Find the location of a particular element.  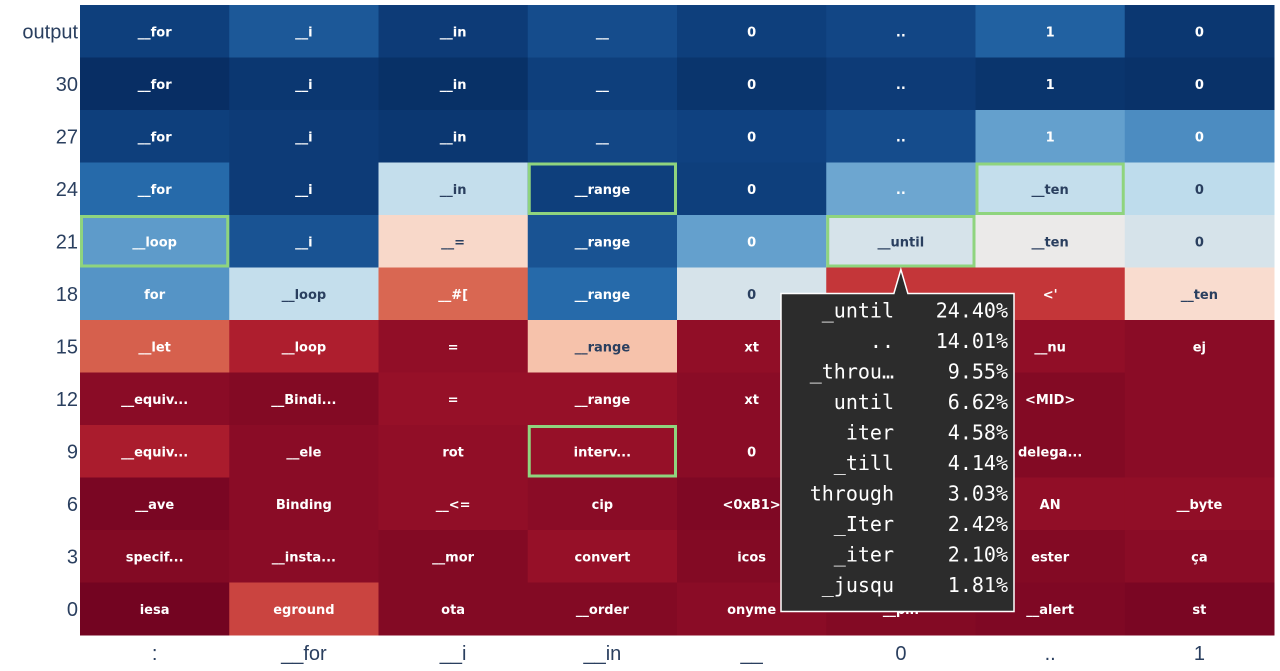

heatmap-cell-label: __order is located at coordinates (602, 610).